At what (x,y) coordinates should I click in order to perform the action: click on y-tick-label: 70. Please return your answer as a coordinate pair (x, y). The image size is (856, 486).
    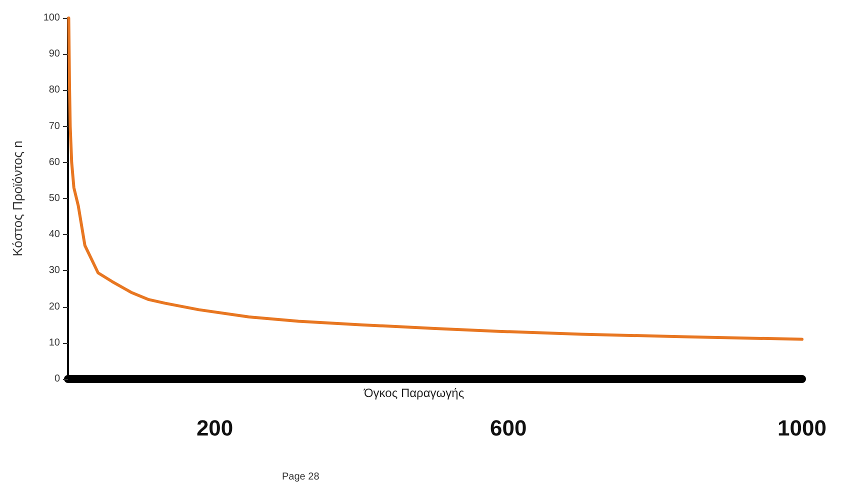
    Looking at the image, I should click on (54, 126).